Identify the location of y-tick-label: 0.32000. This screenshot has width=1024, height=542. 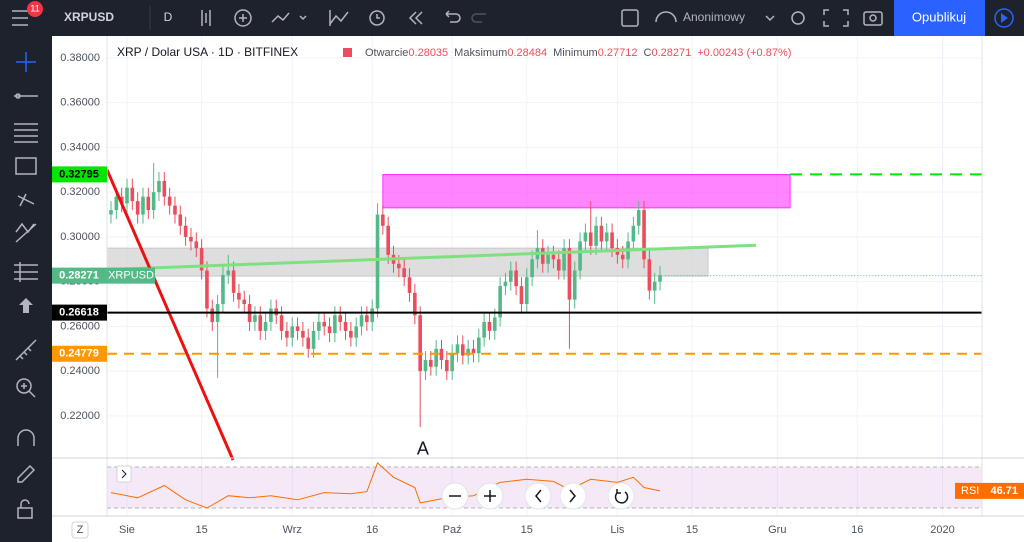
(80, 192).